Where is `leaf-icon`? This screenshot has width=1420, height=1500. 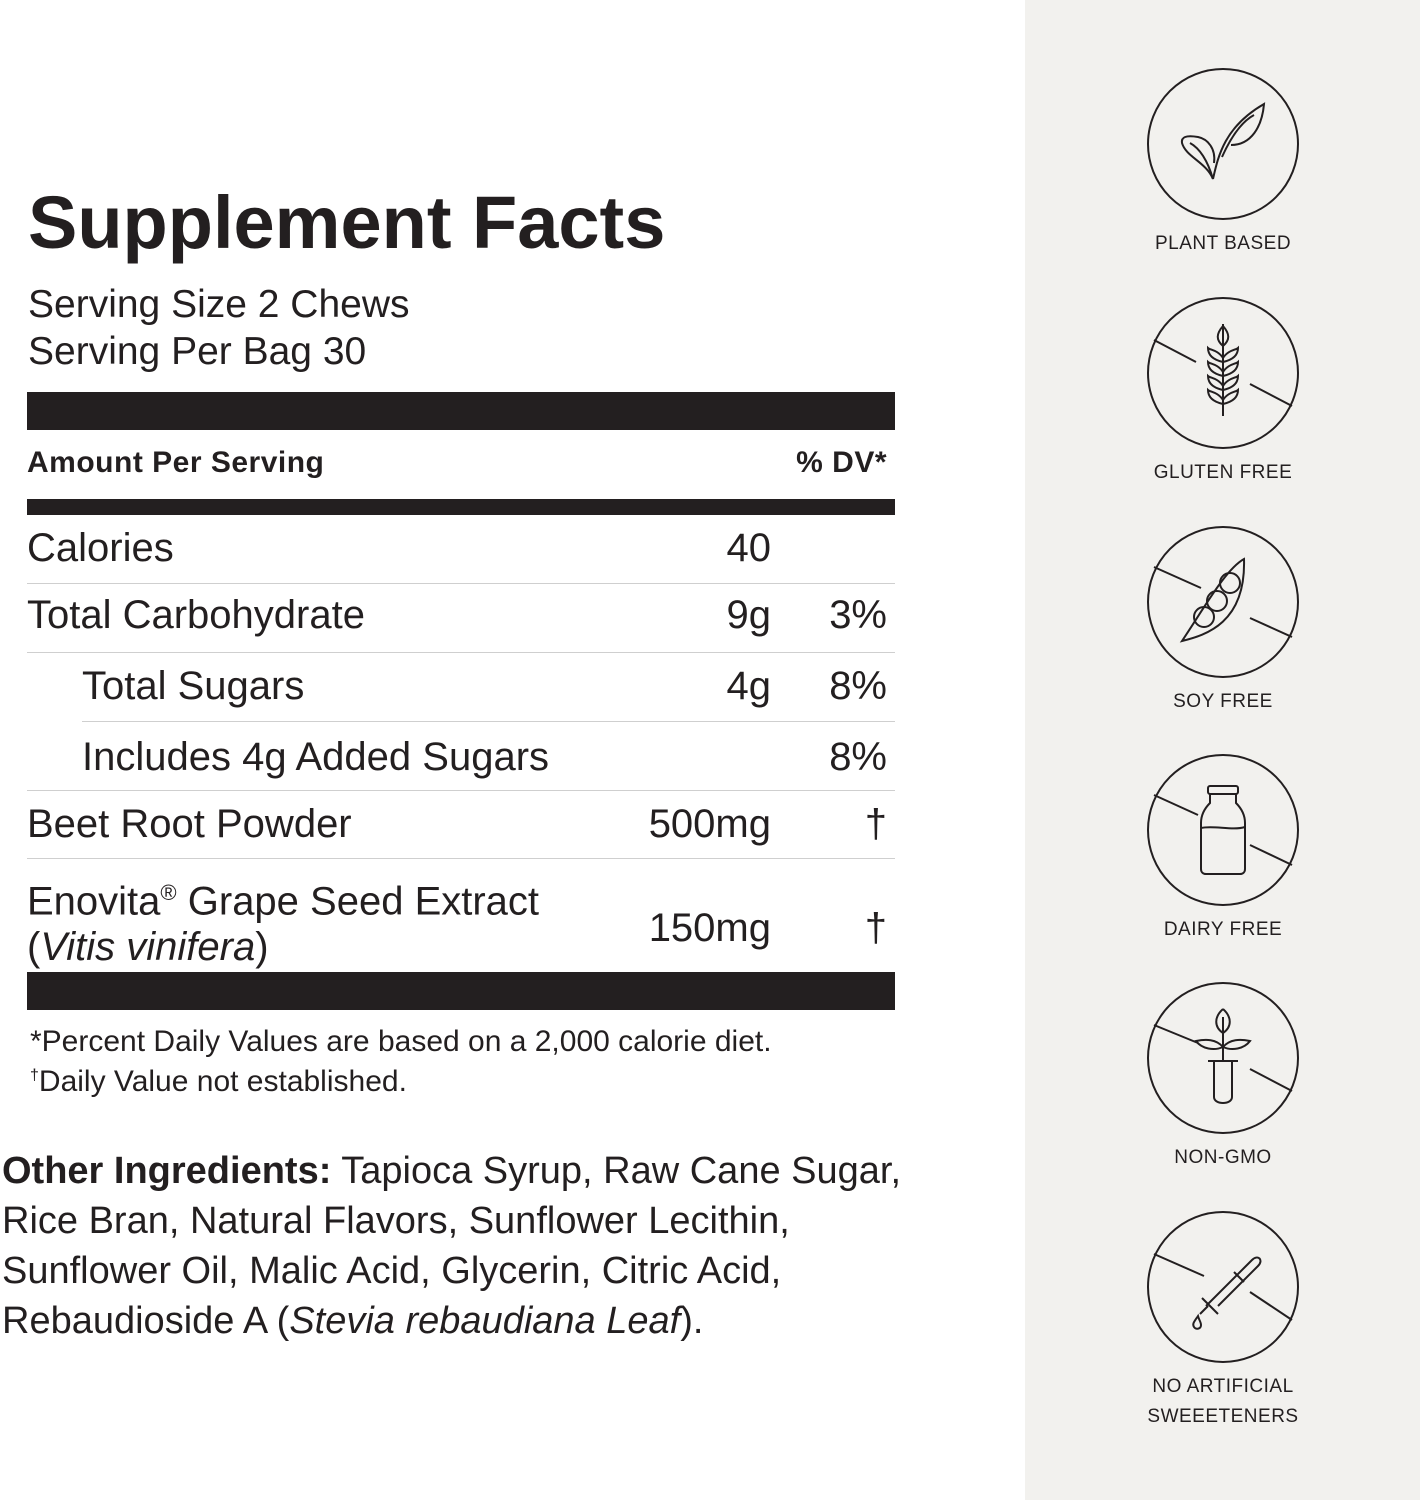
leaf-icon is located at coordinates (1223, 144).